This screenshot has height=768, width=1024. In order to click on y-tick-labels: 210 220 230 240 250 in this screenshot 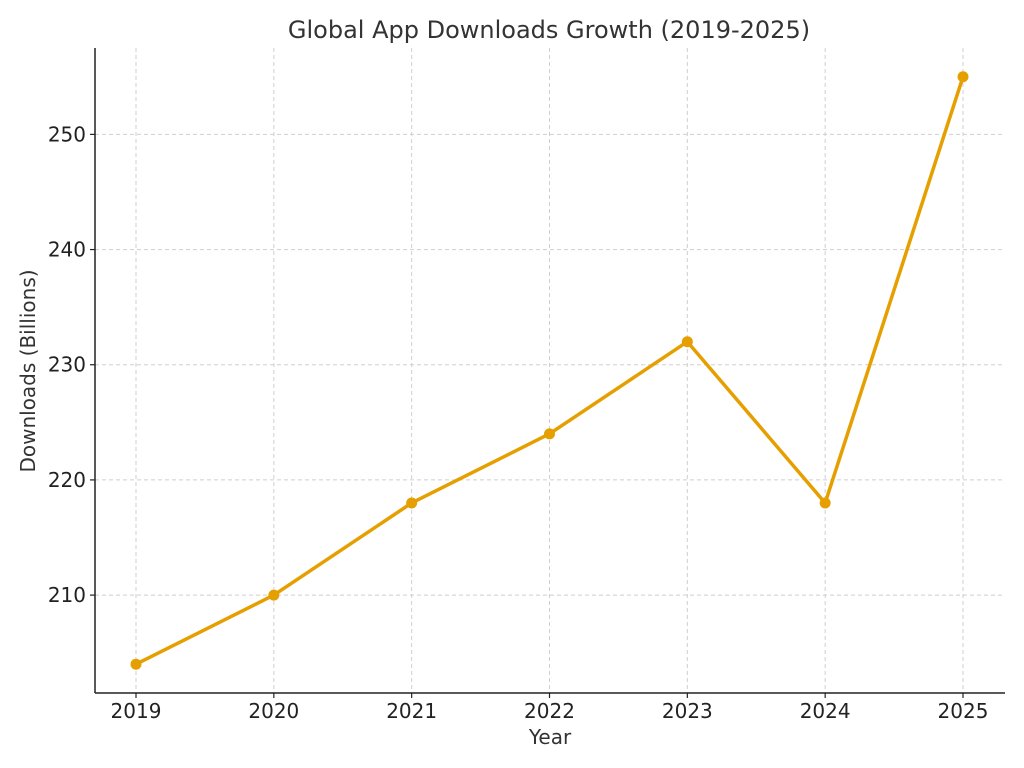, I will do `click(71, 364)`.